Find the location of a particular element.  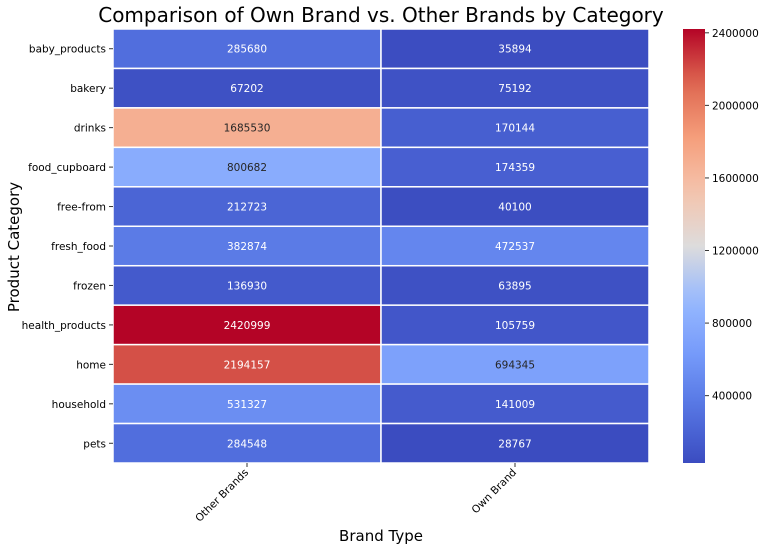

cell-value-label: 694345 is located at coordinates (515, 365).